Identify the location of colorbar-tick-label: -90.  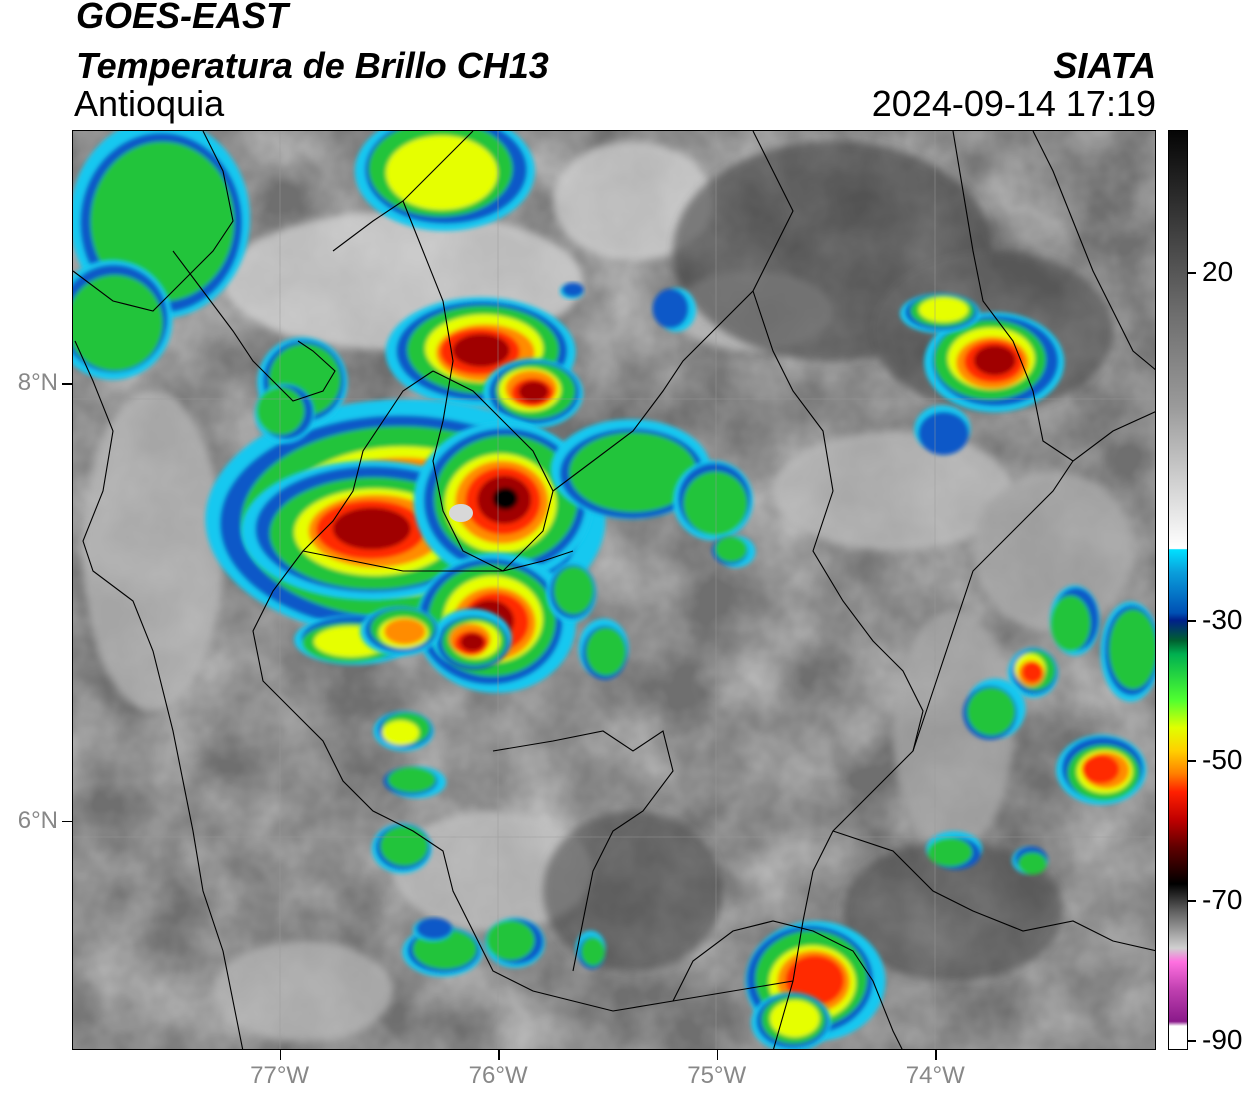
(1222, 1039).